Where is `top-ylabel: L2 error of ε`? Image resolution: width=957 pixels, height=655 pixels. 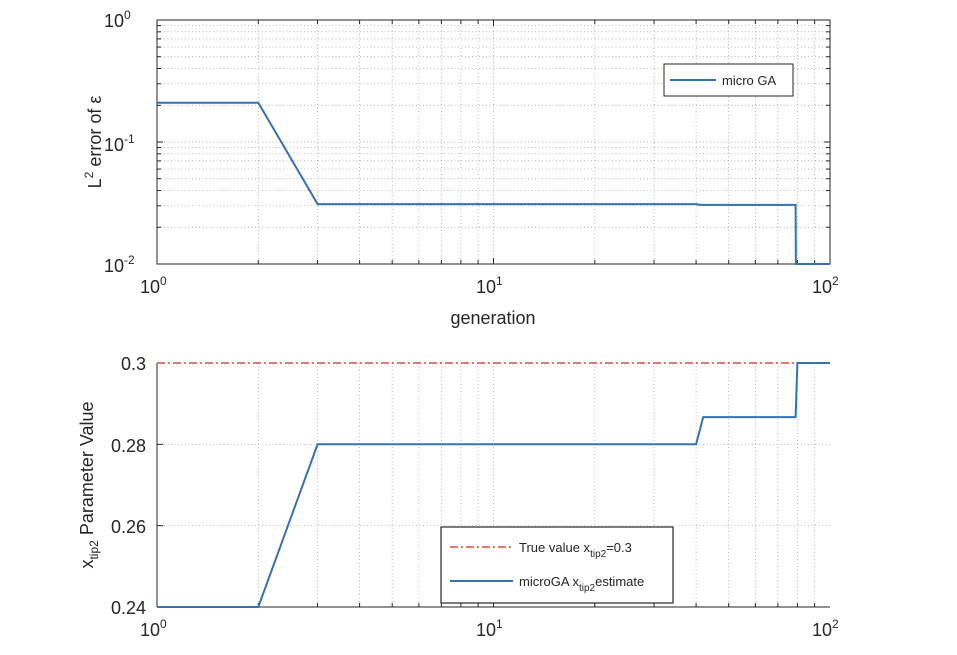
top-ylabel: L2 error of ε is located at coordinates (93, 142).